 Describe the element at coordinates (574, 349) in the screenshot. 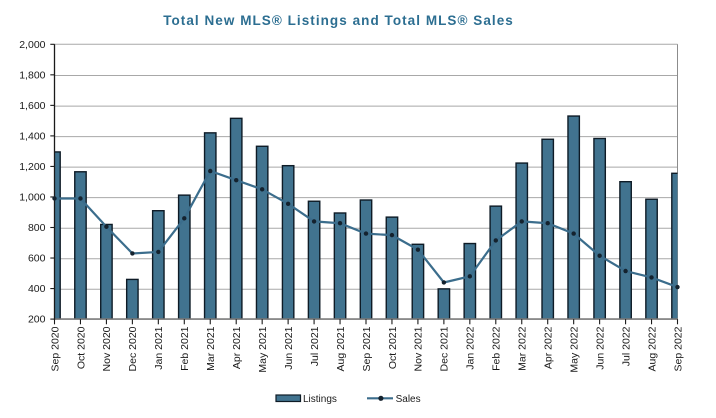

I see `svg-text: May 2022` at that location.